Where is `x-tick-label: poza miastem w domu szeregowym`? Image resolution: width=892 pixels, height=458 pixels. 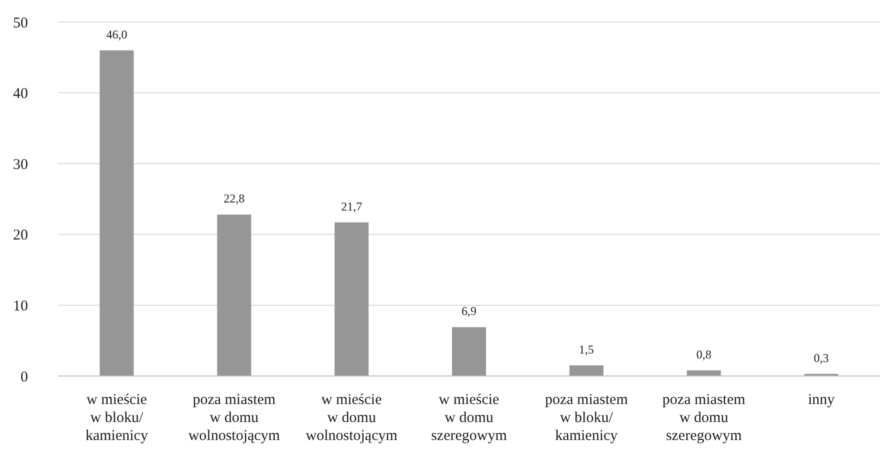
x-tick-label: poza miastem w domu szeregowym is located at coordinates (704, 418).